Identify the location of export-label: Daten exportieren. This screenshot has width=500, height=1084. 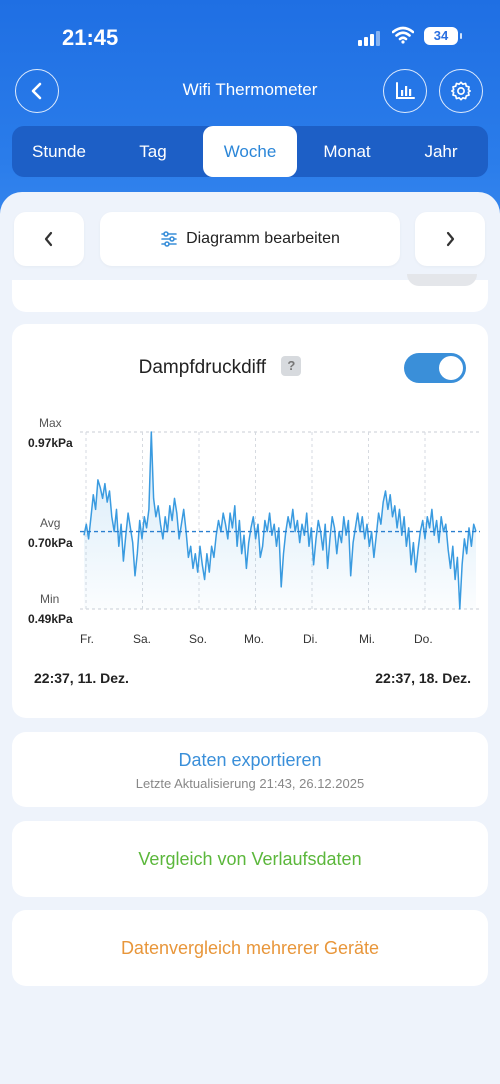
(250, 760).